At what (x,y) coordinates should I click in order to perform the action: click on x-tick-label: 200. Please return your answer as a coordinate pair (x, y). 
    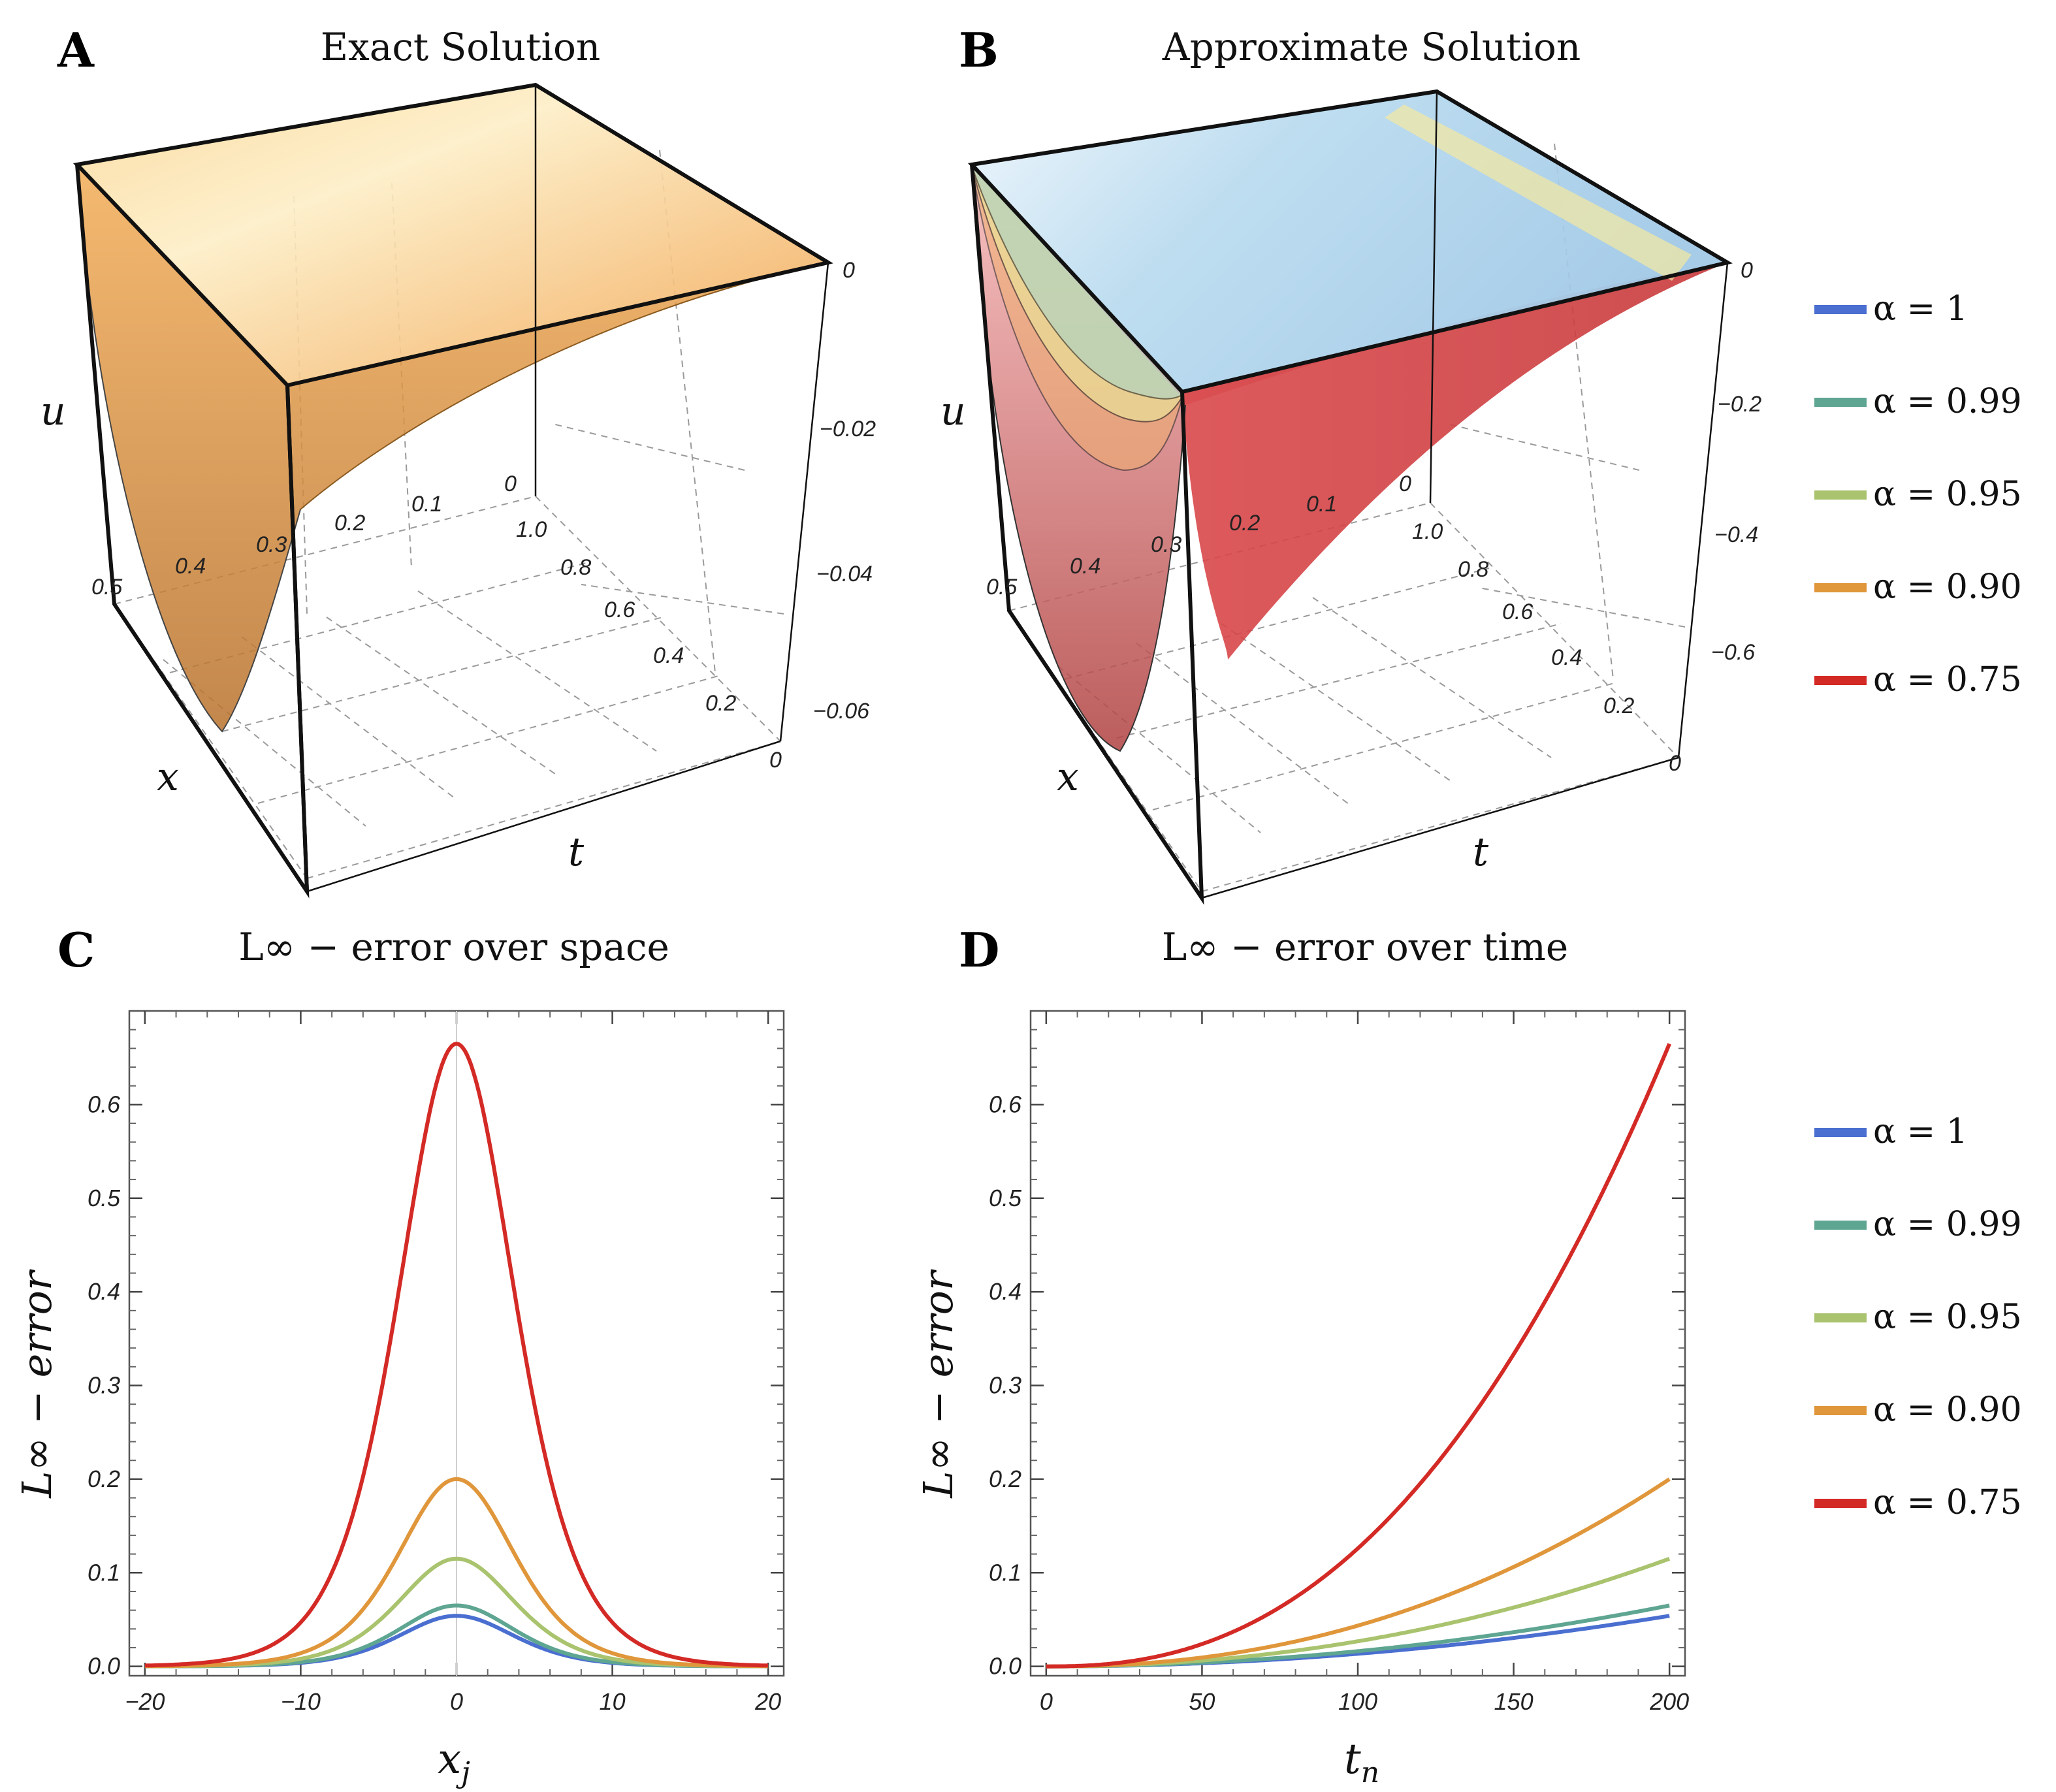
    Looking at the image, I should click on (1669, 1701).